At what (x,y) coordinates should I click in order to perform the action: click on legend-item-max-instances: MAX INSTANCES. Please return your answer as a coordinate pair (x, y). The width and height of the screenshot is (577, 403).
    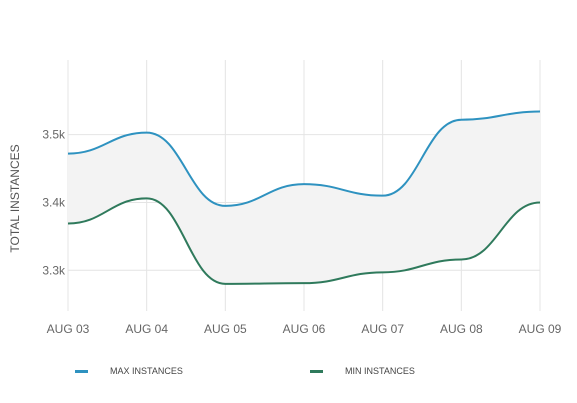
    Looking at the image, I should click on (129, 371).